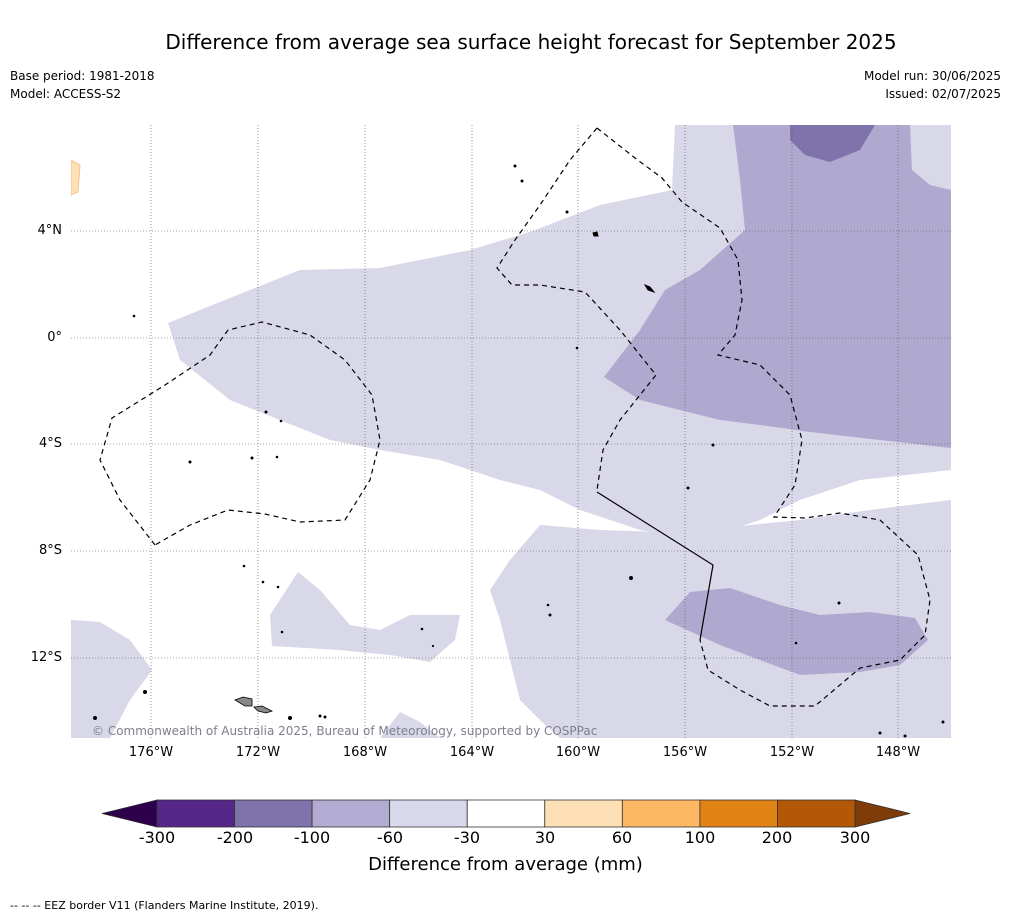 This screenshot has height=919, width=1011. Describe the element at coordinates (254, 705) in the screenshot. I see `samoa-islands` at that location.